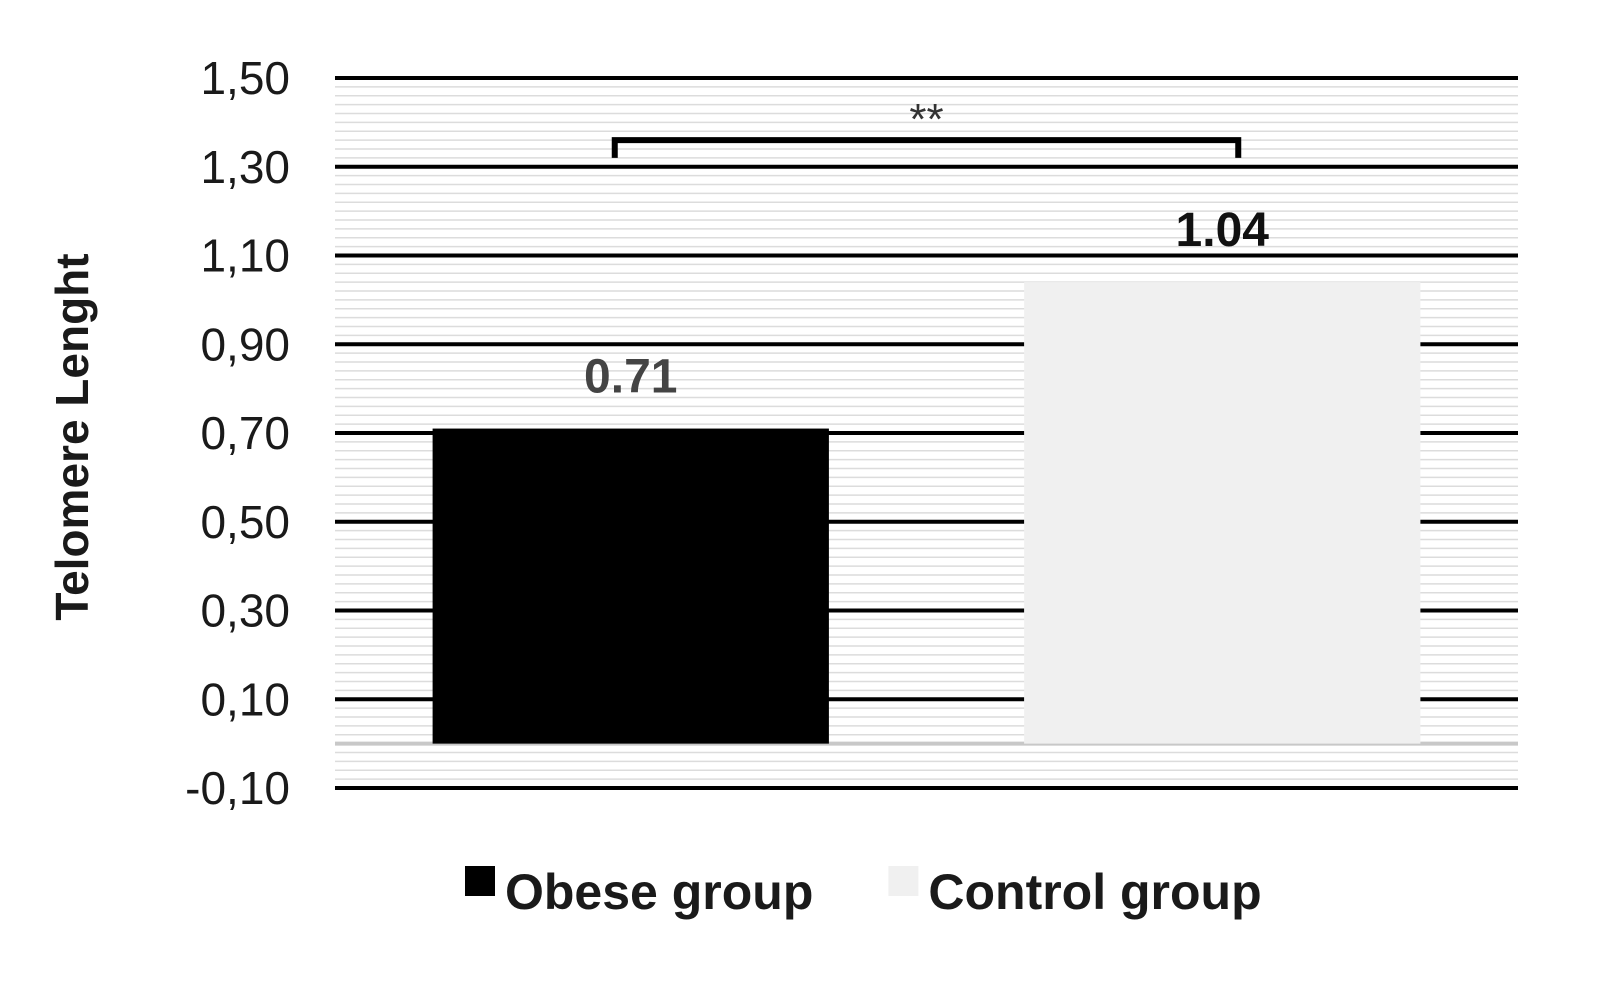  What do you see at coordinates (245, 167) in the screenshot?
I see `y-tick-label: 1,30` at bounding box center [245, 167].